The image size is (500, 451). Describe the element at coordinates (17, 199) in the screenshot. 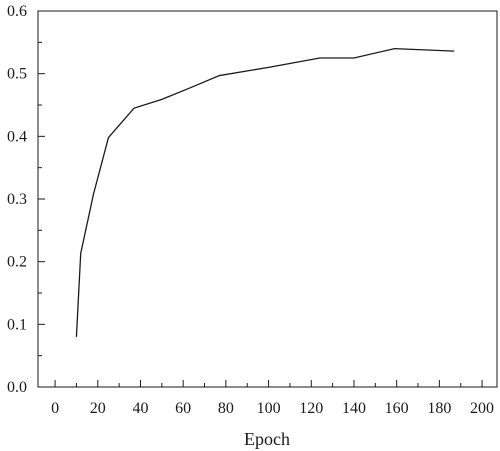

I see `y-tick-label: 0.3` at that location.